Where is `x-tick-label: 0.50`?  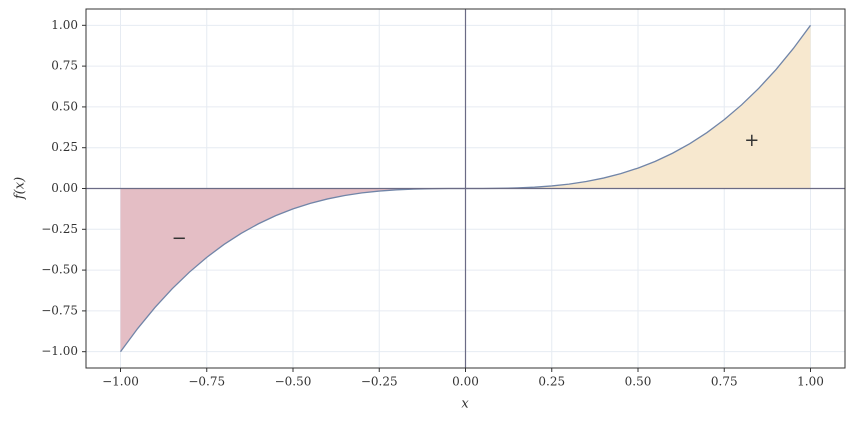 x-tick-label: 0.50 is located at coordinates (638, 382).